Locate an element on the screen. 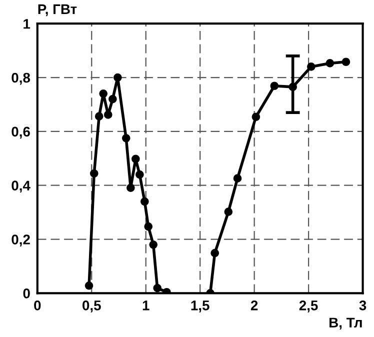  x-tick-label: 1 is located at coordinates (146, 305).